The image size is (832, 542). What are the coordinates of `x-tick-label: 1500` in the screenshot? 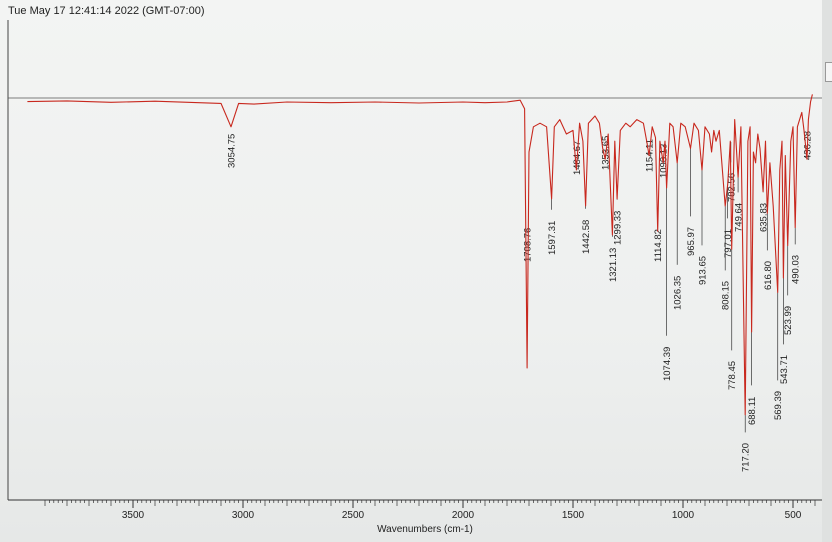 It's located at (573, 515).